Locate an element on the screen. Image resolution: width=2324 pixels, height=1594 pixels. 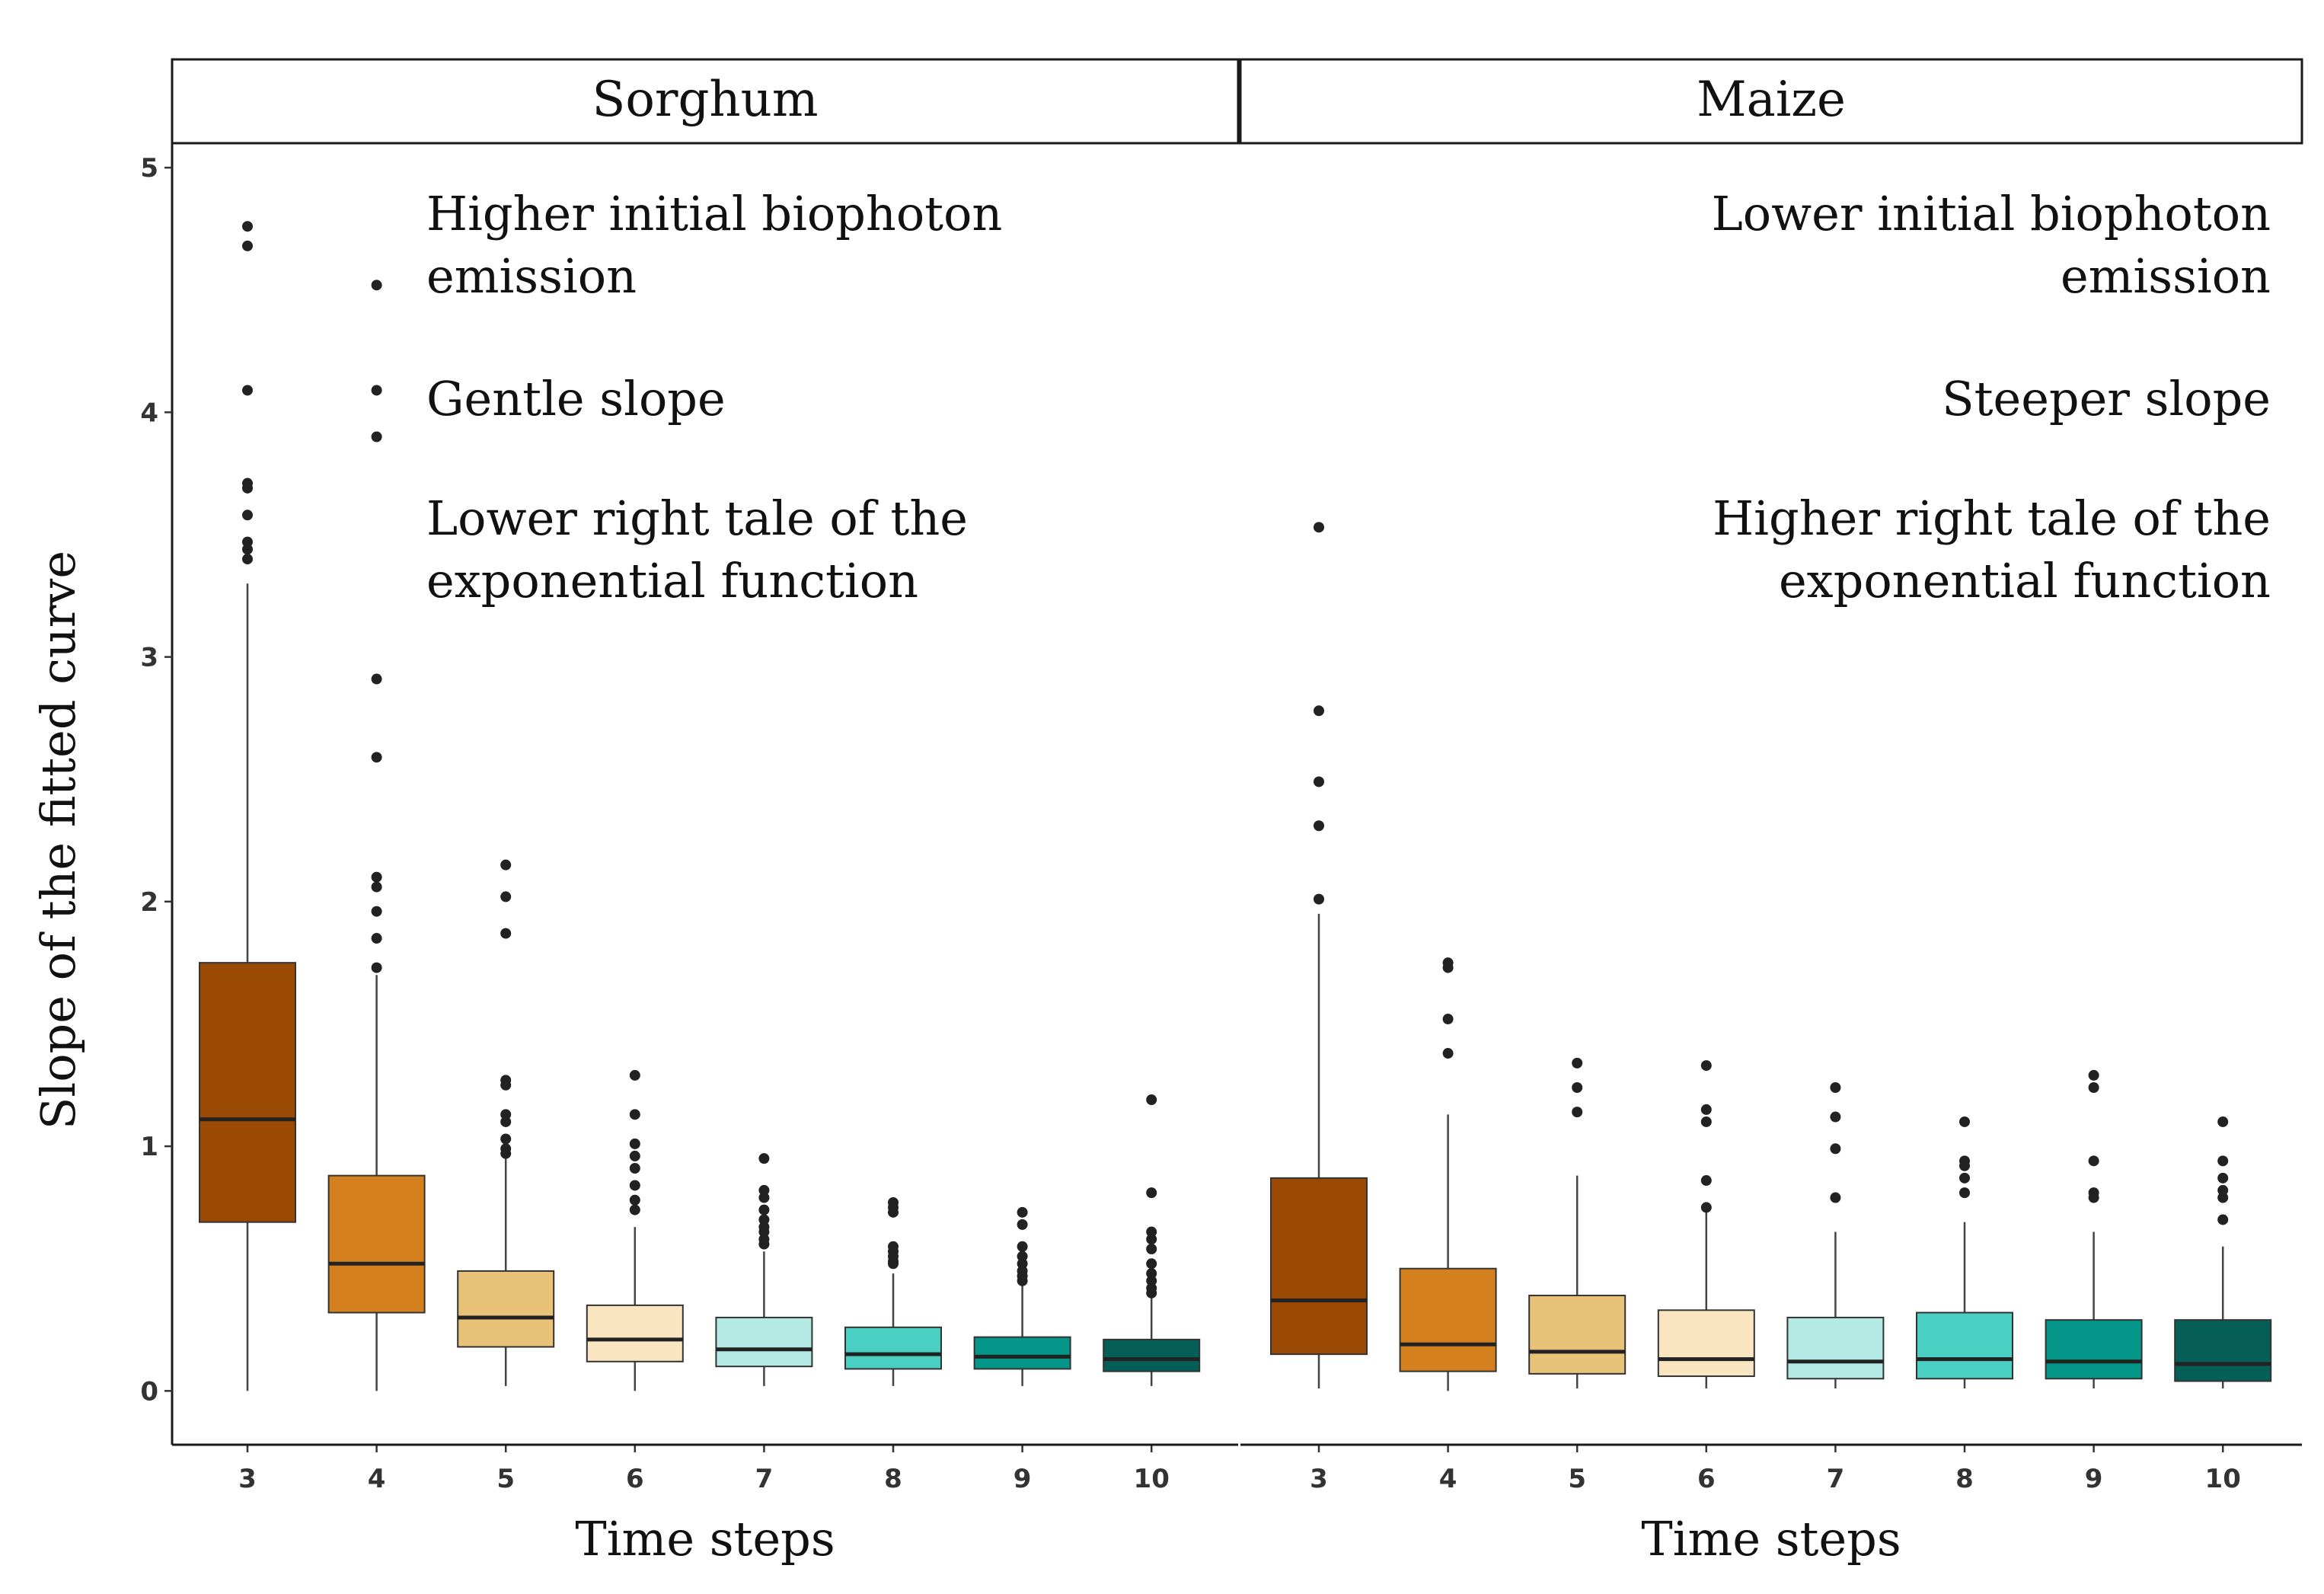
facet-strip-maize is located at coordinates (1771, 101).